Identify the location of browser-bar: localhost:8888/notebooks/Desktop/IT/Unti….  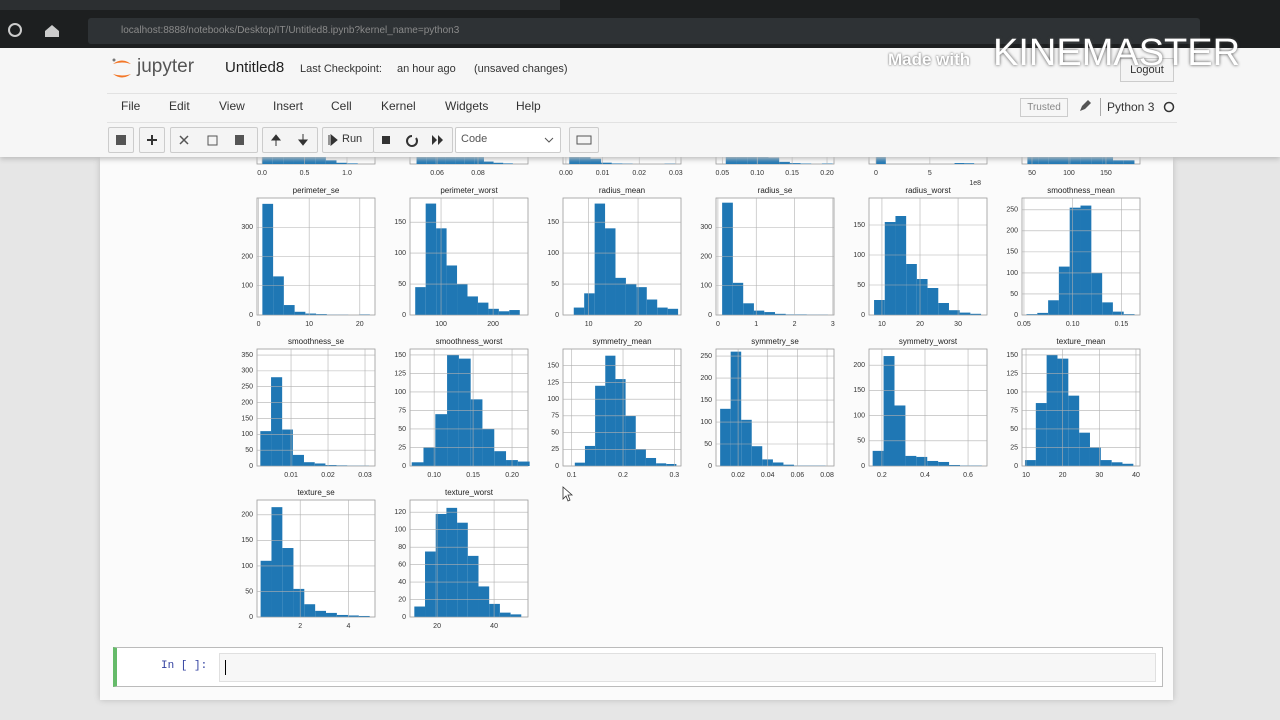
(640, 24).